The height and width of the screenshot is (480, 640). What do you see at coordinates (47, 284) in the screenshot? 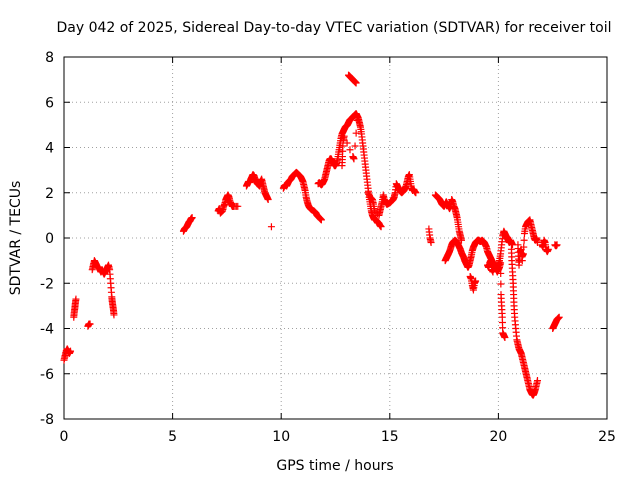
I see `y-tick-label: -2` at bounding box center [47, 284].